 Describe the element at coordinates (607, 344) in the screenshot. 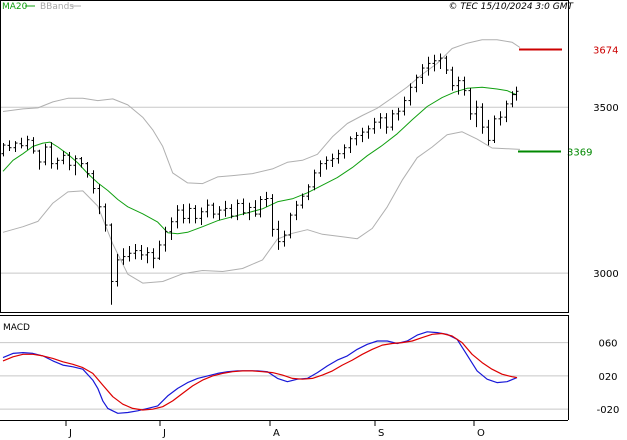

I see `macd-tick-label: 060` at that location.